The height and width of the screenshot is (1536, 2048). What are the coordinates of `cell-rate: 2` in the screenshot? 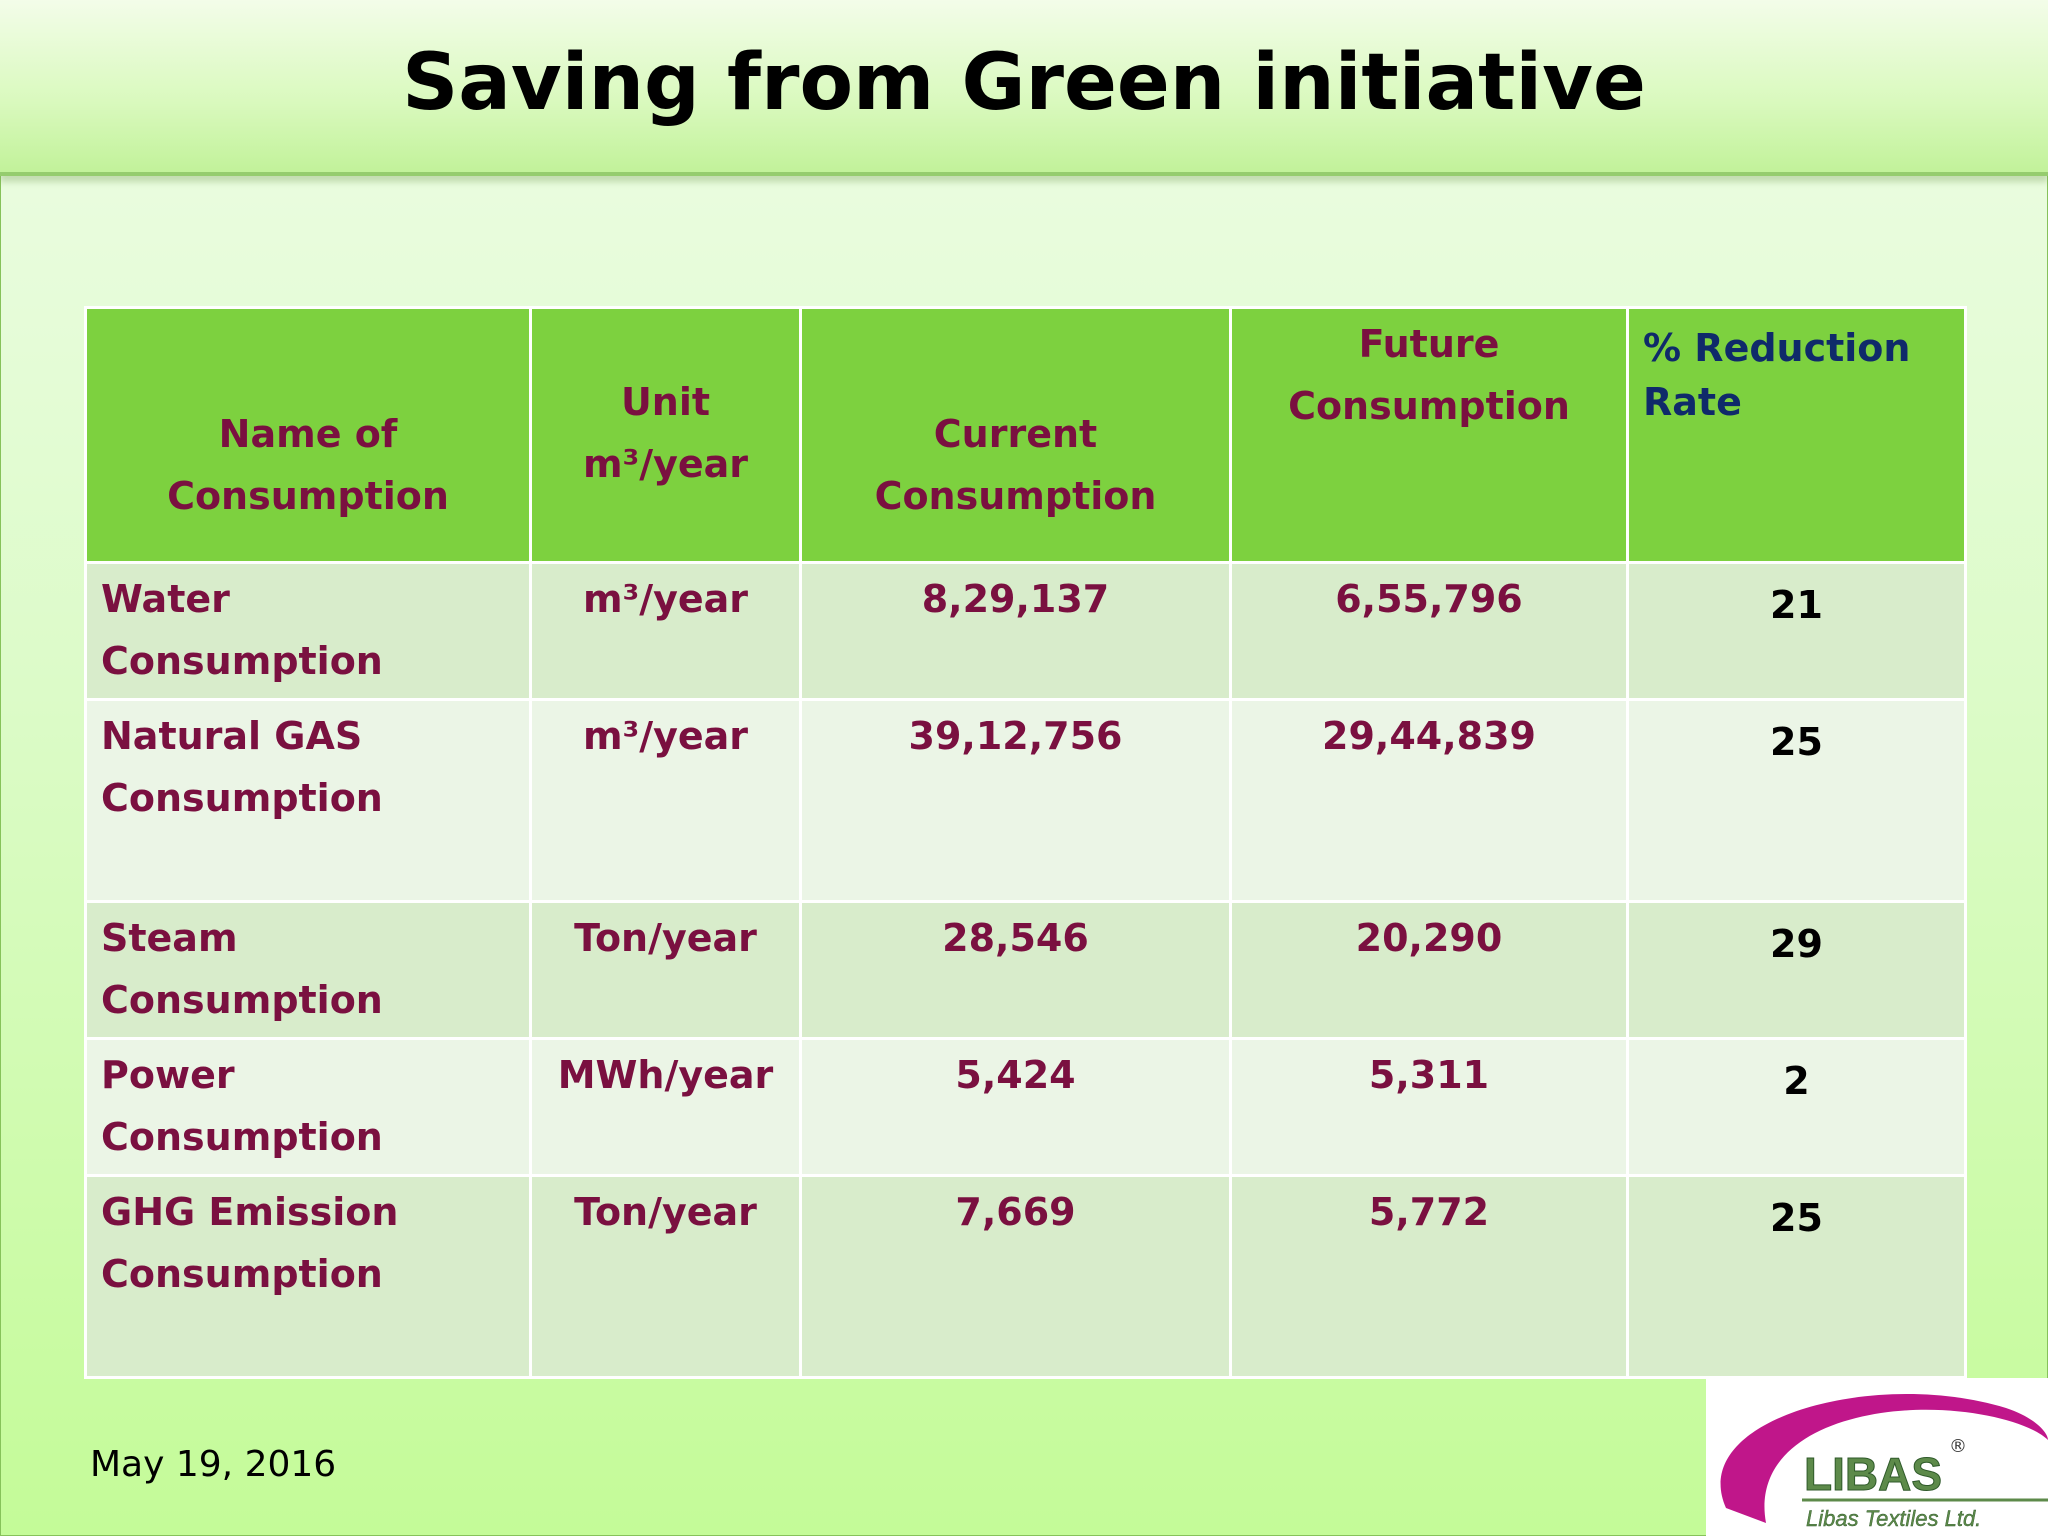 It's located at (1796, 1107).